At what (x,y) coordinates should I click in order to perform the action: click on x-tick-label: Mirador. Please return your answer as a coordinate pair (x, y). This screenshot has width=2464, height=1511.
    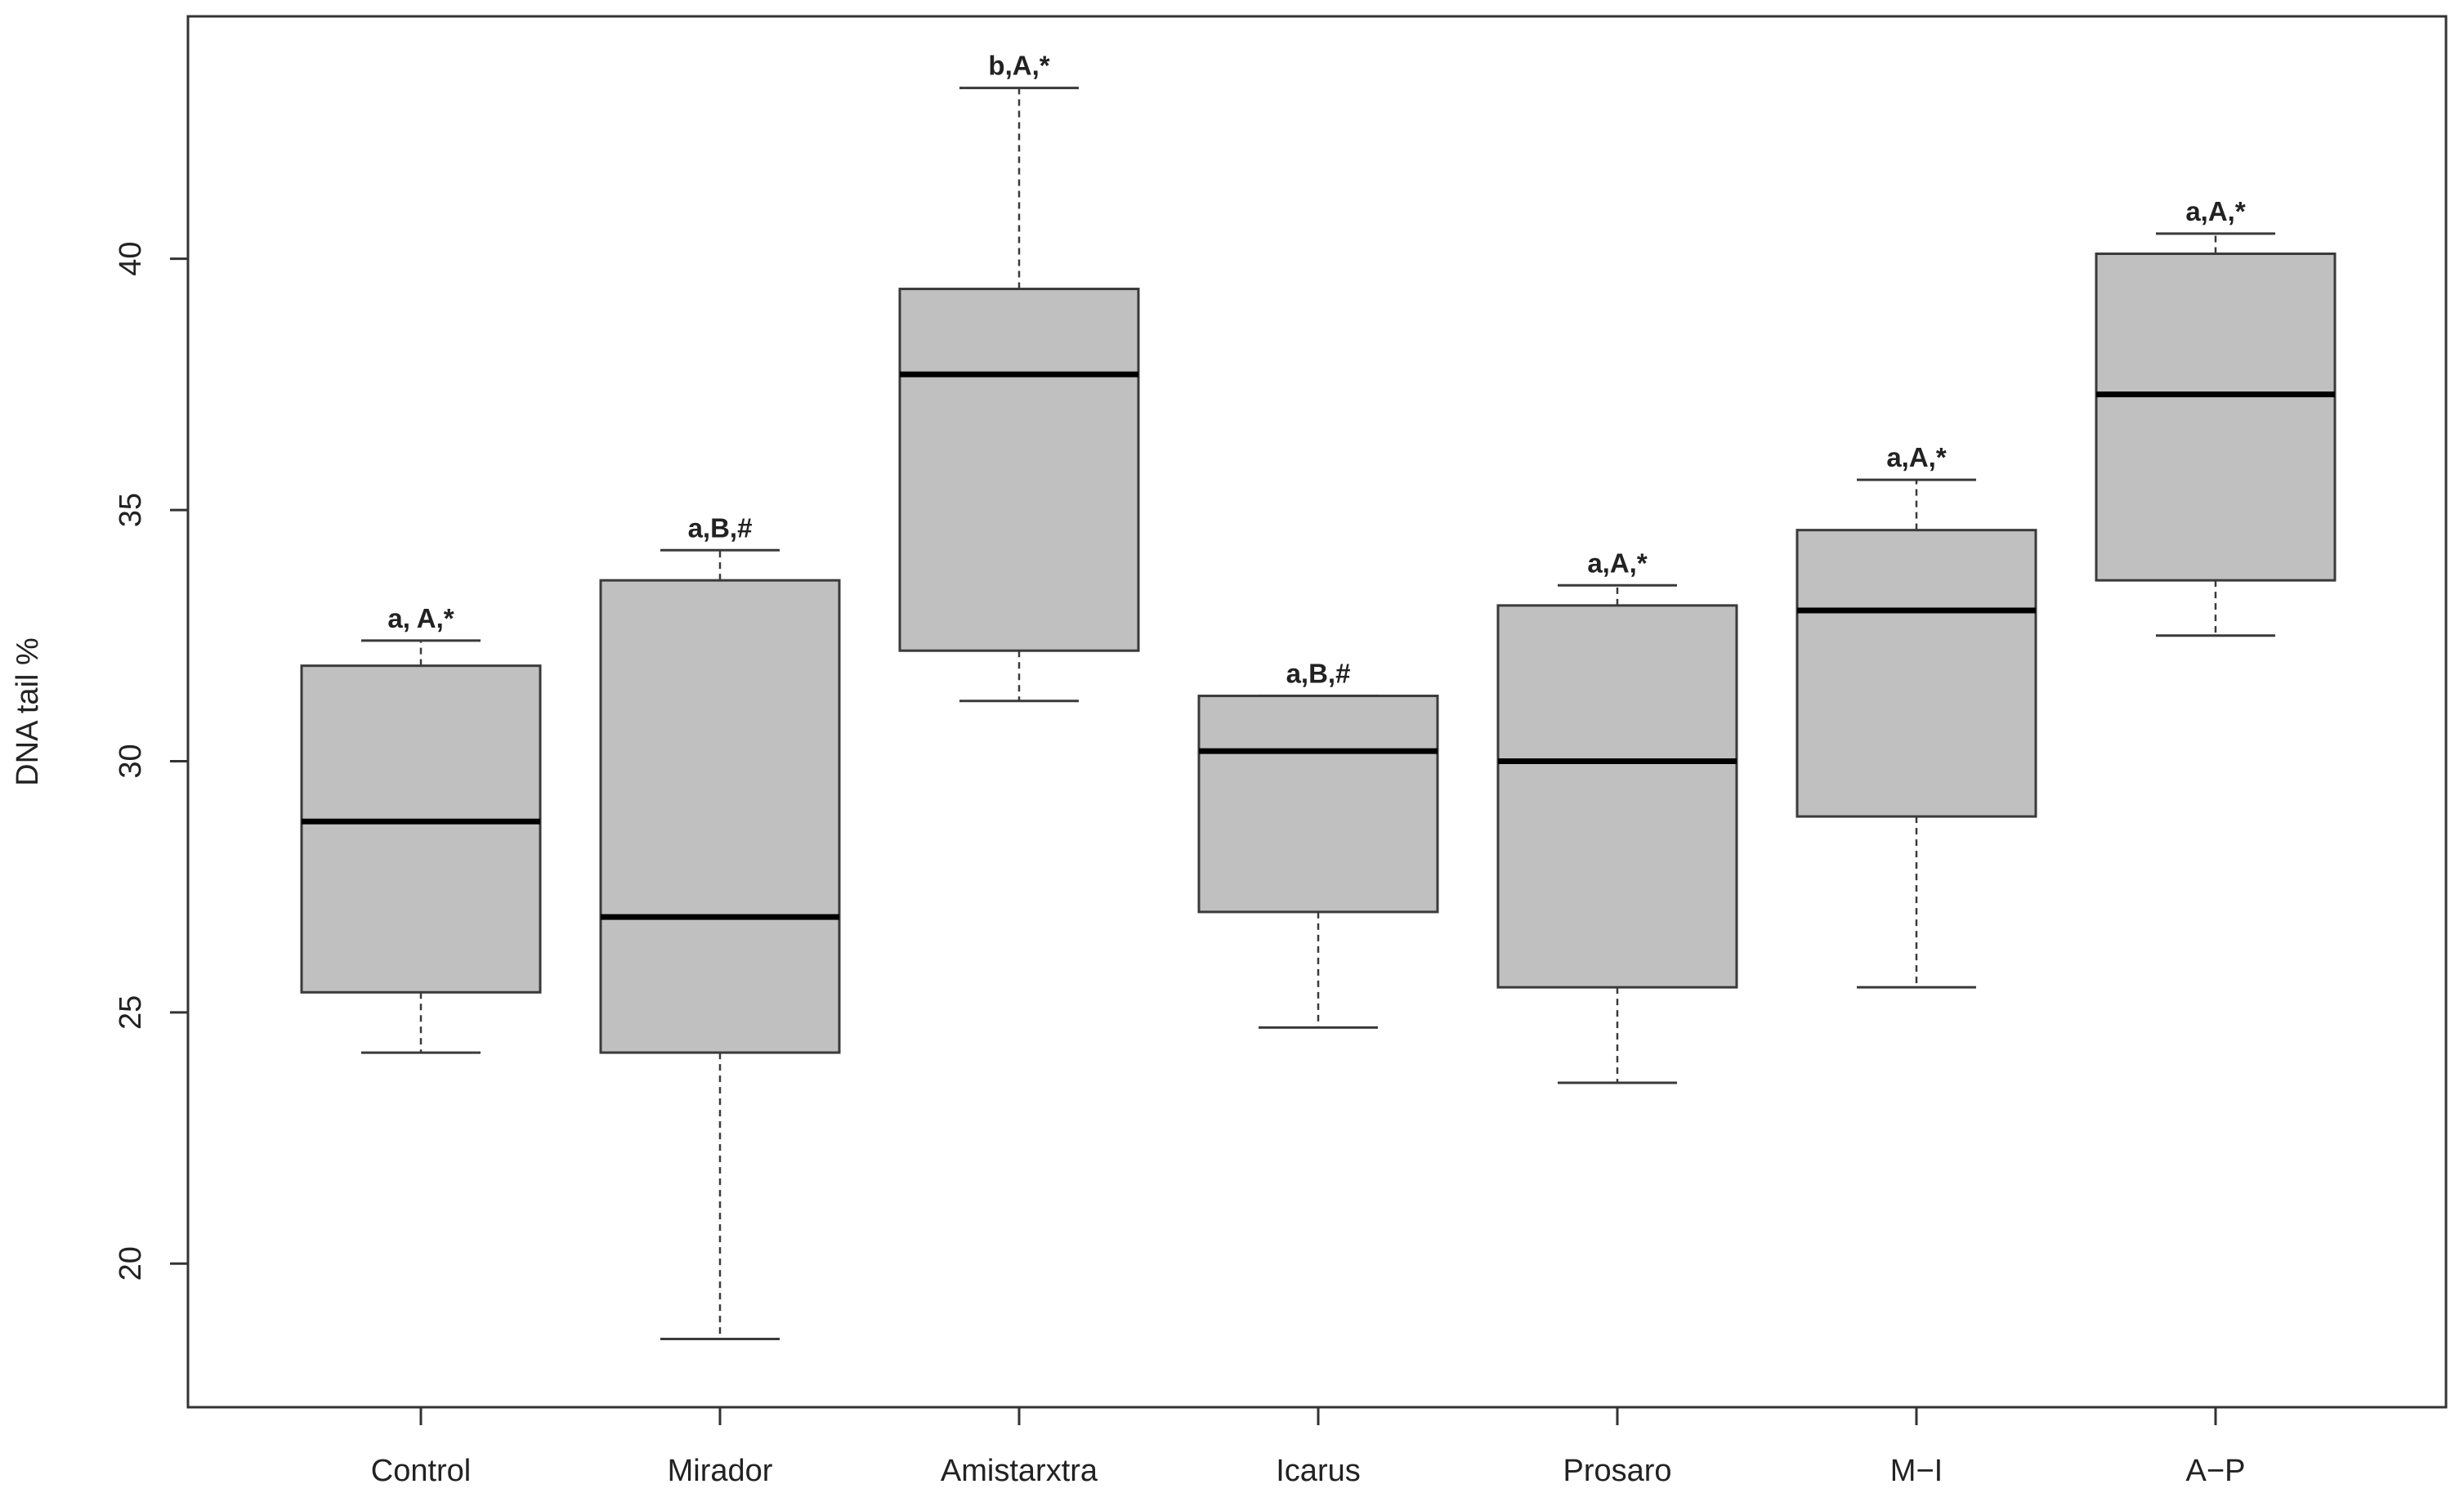
    Looking at the image, I should click on (720, 1471).